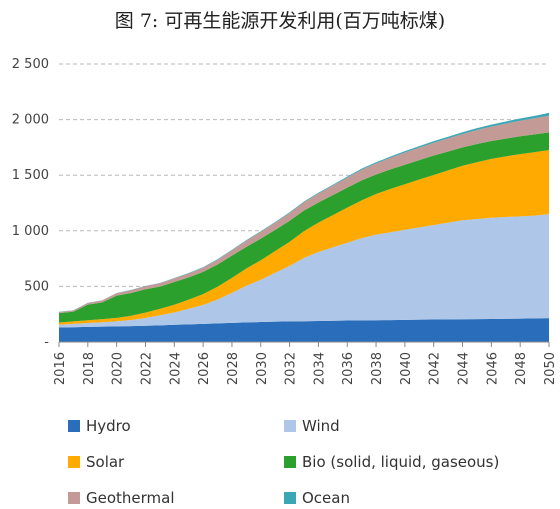 The width and height of the screenshot is (560, 509). Describe the element at coordinates (280, 21) in the screenshot. I see `chart-title: 图 7: 可再生能源开发利用(百万吨标煤)` at that location.